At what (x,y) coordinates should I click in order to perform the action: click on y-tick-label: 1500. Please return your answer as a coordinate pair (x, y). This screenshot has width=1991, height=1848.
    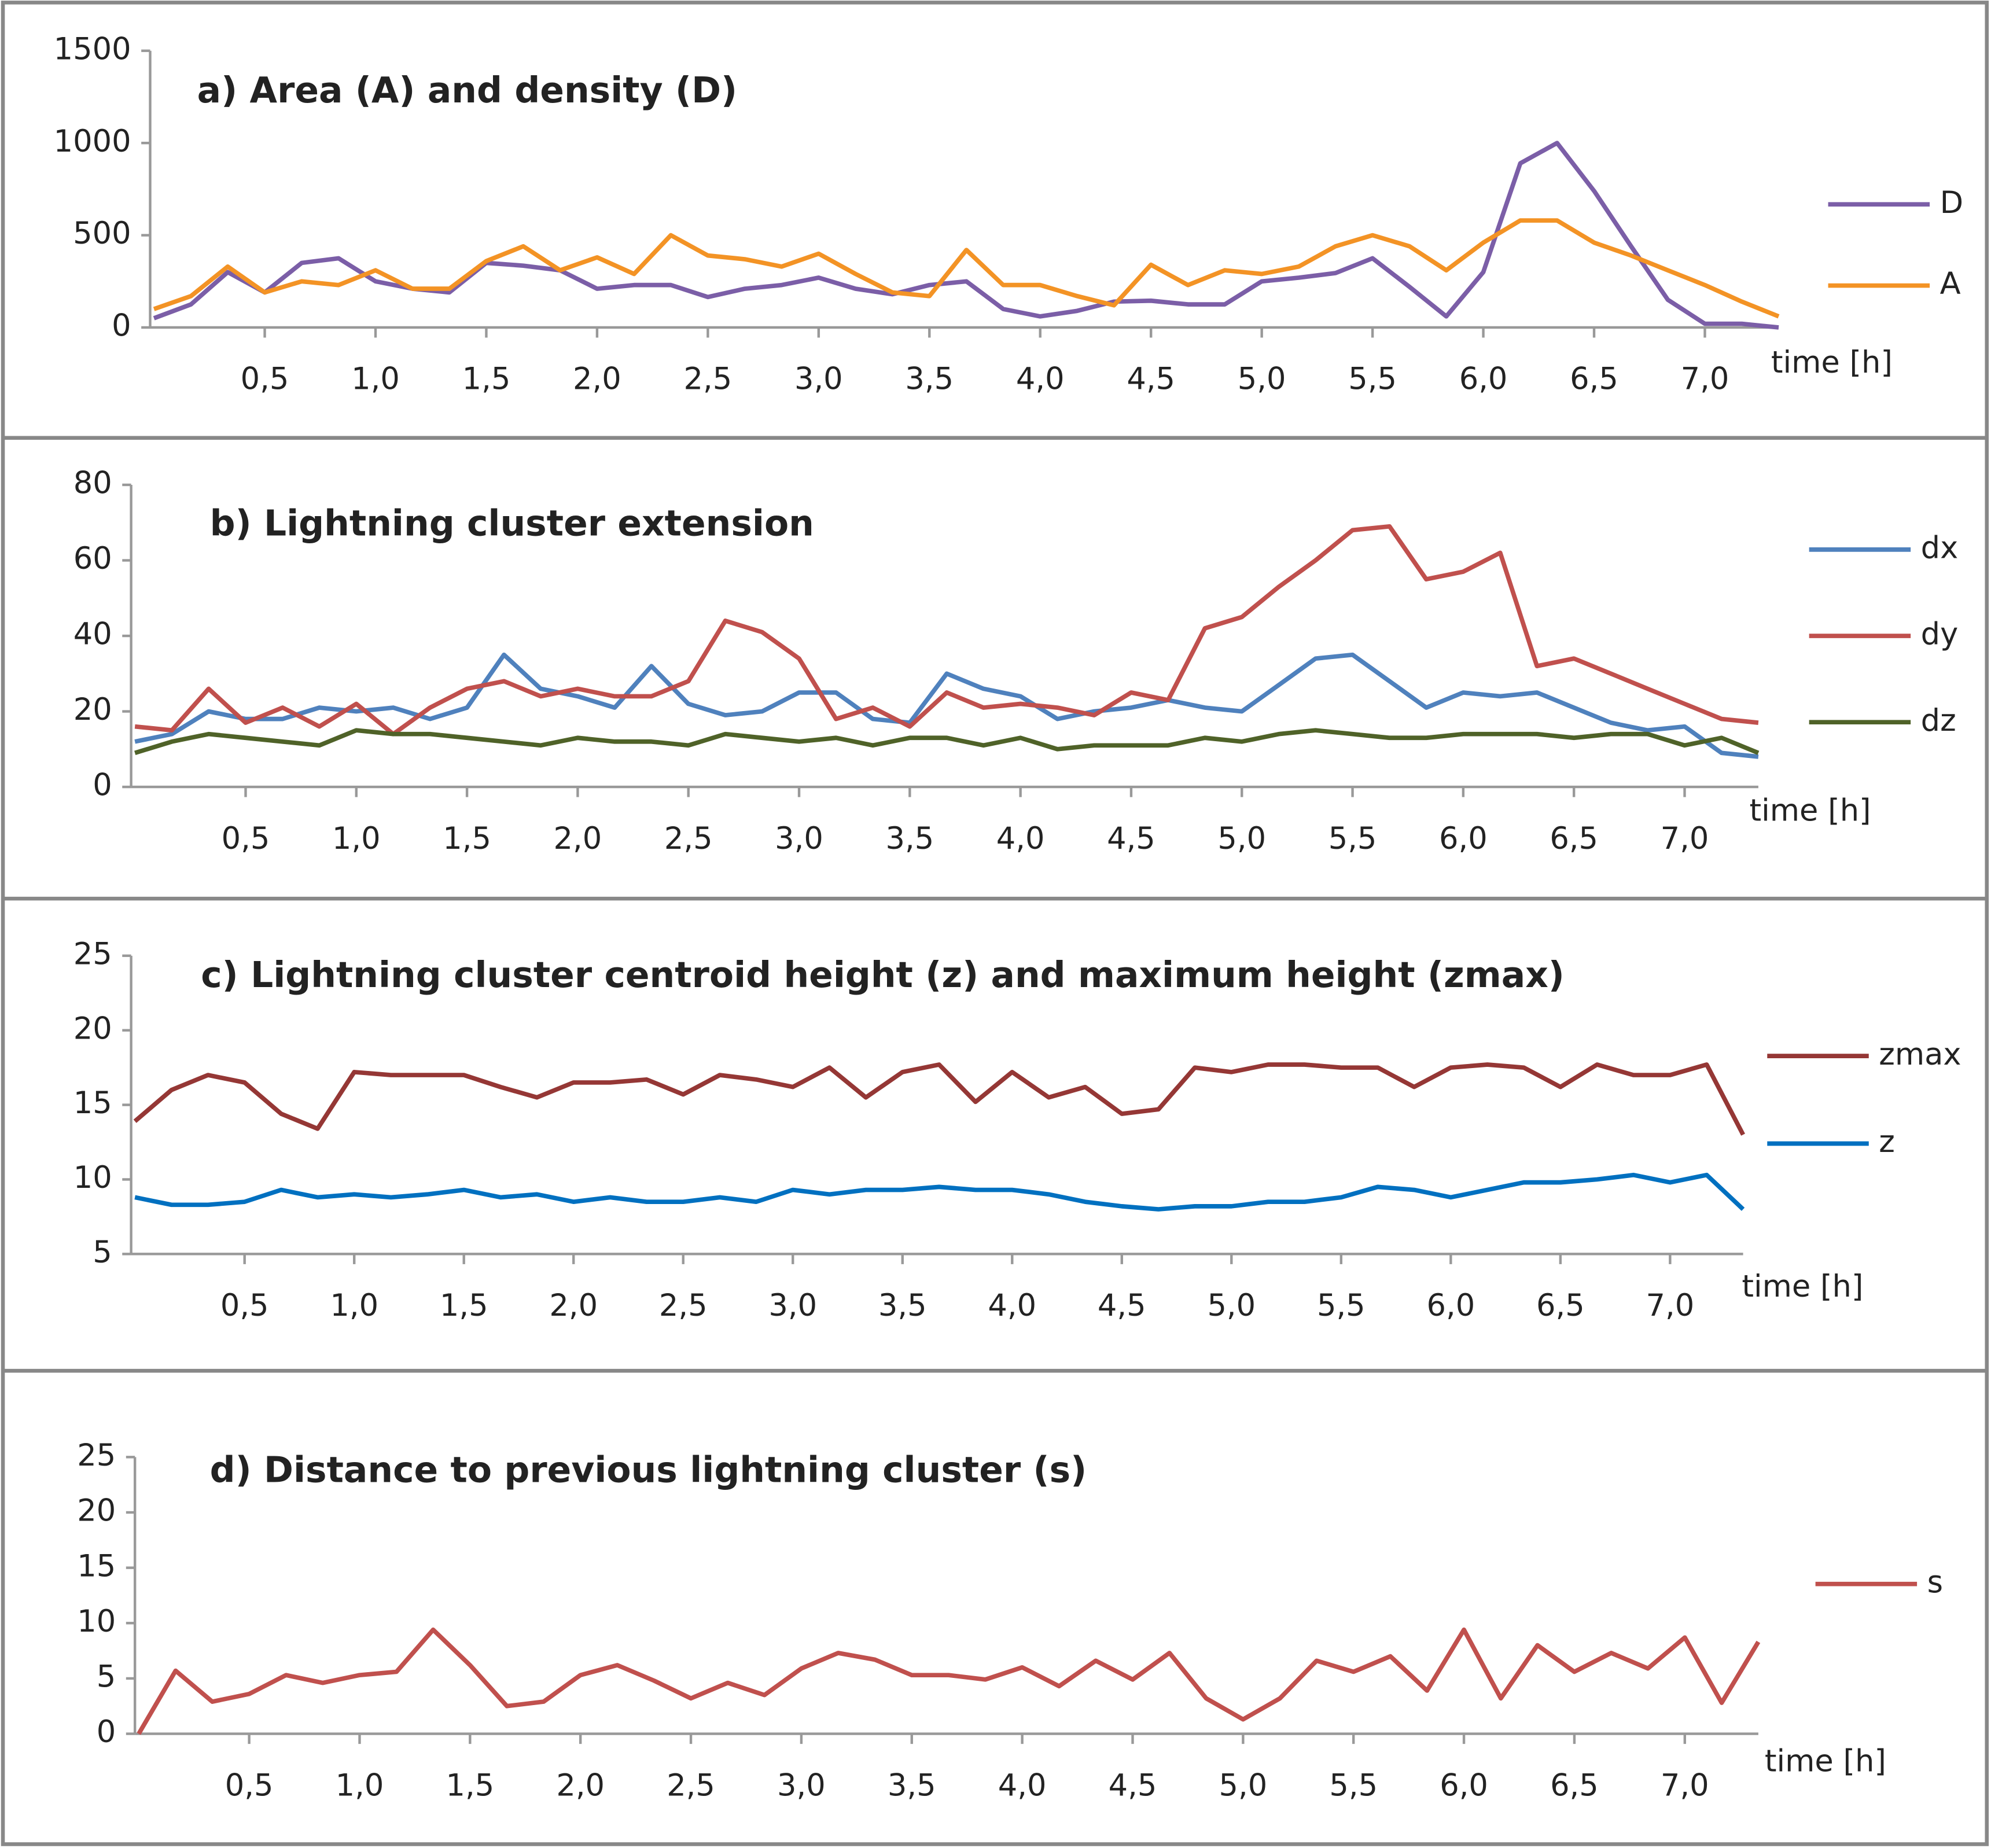
    Looking at the image, I should click on (93, 49).